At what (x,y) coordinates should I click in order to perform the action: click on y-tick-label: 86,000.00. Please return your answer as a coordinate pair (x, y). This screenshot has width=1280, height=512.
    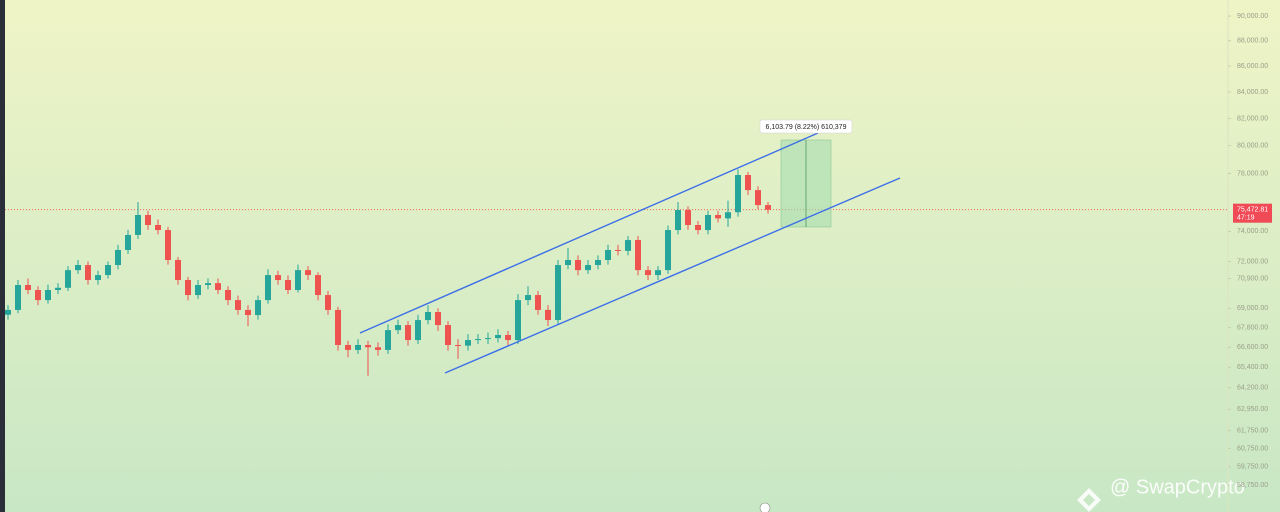
    Looking at the image, I should click on (1252, 66).